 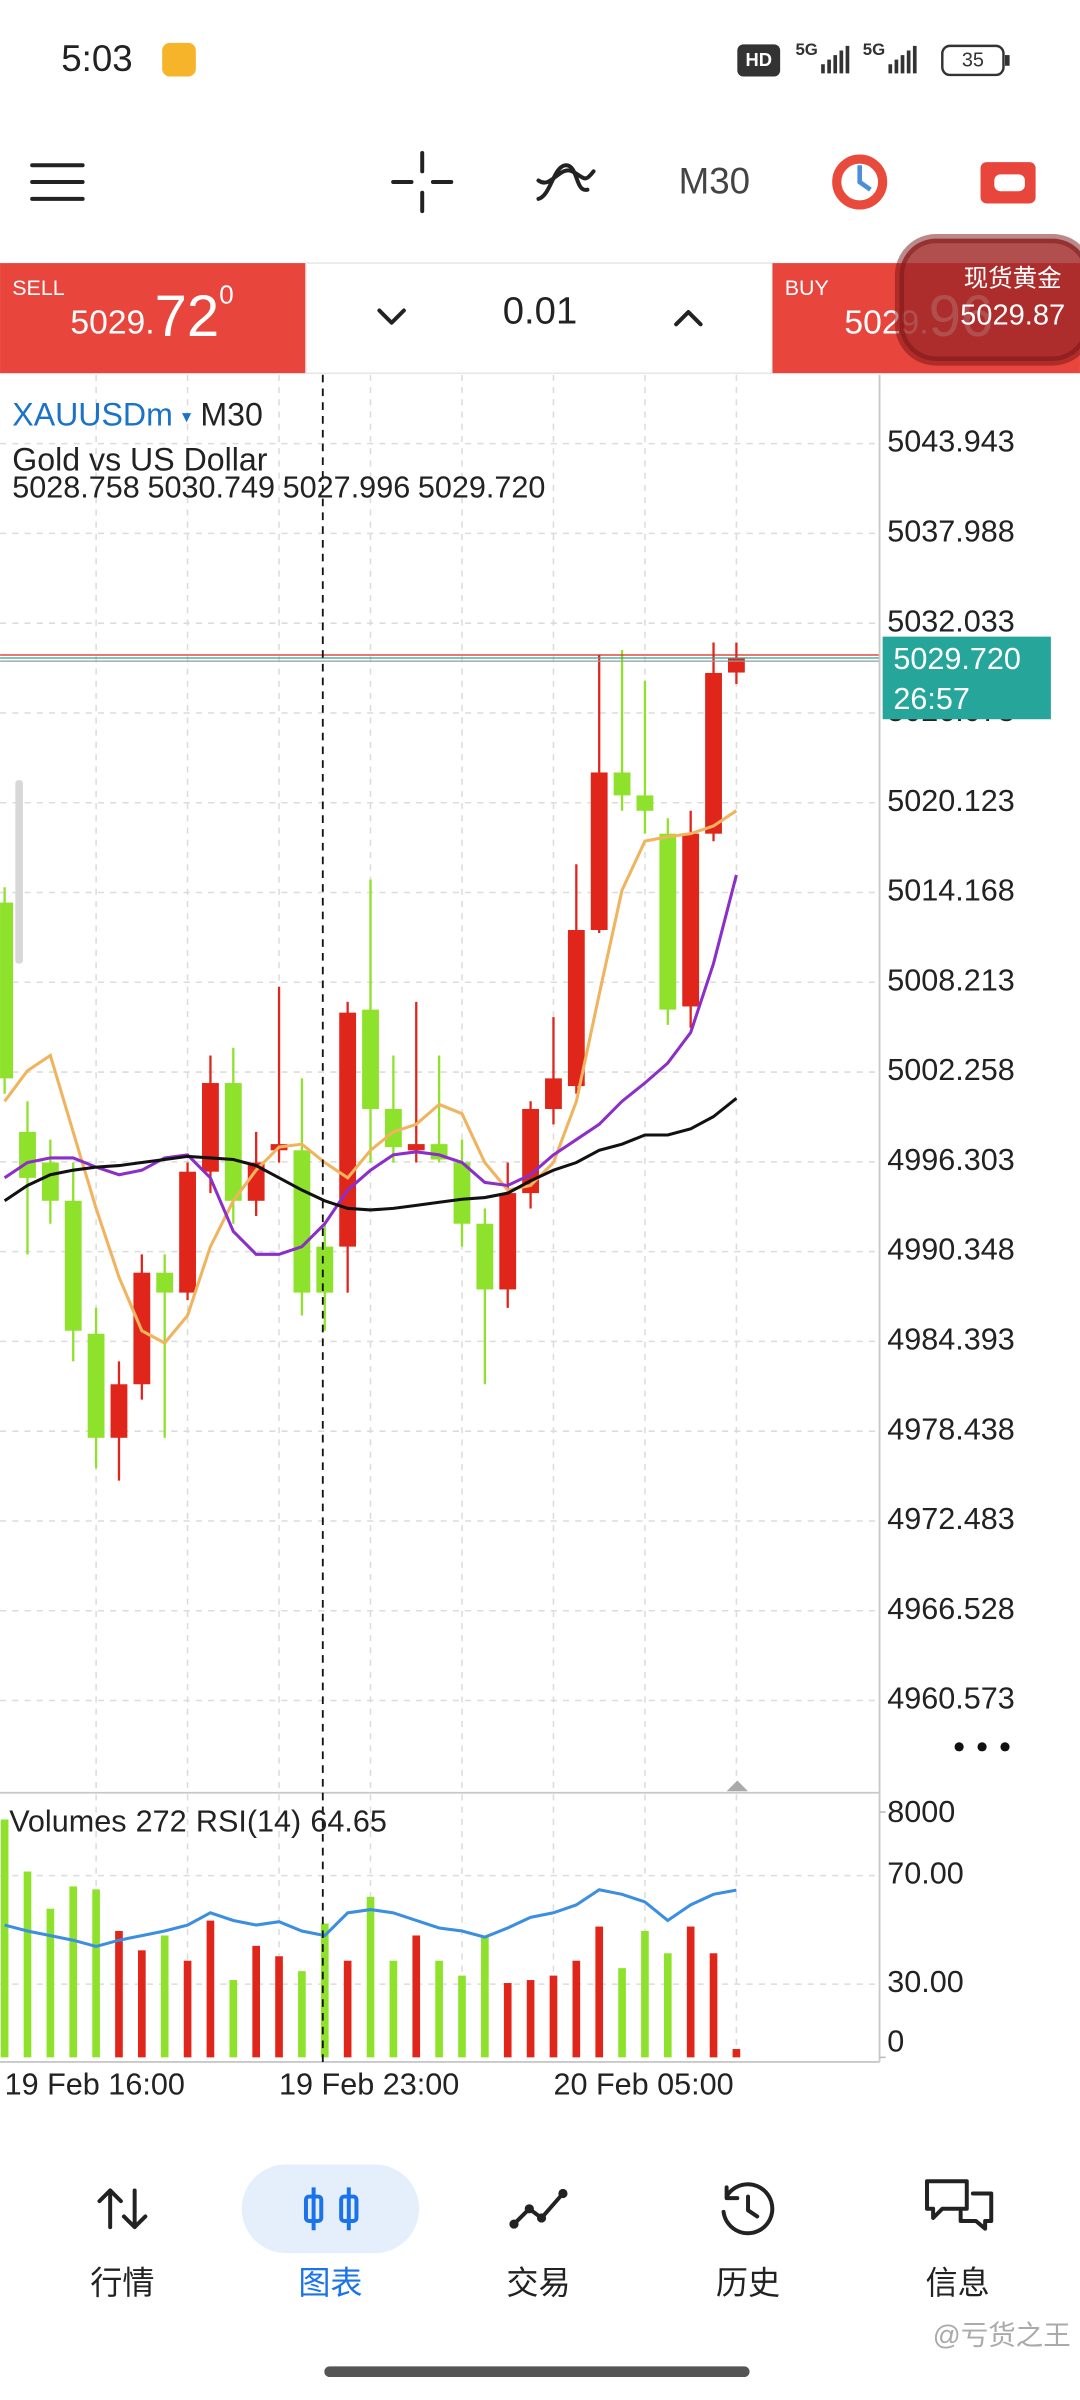 I want to click on bottom-nav: 行情 图表 交易 历史 信息, so click(x=539, y=2283).